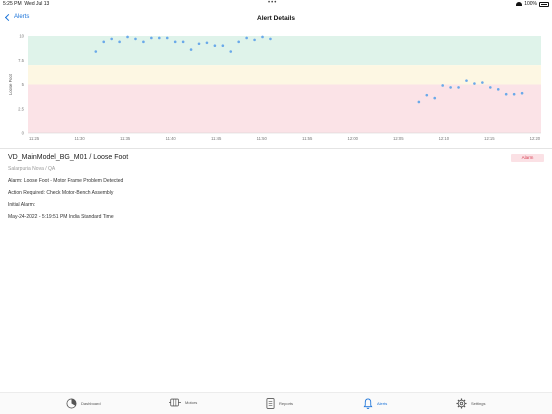 Image resolution: width=552 pixels, height=414 pixels. I want to click on battery-percent: 100%, so click(530, 4).